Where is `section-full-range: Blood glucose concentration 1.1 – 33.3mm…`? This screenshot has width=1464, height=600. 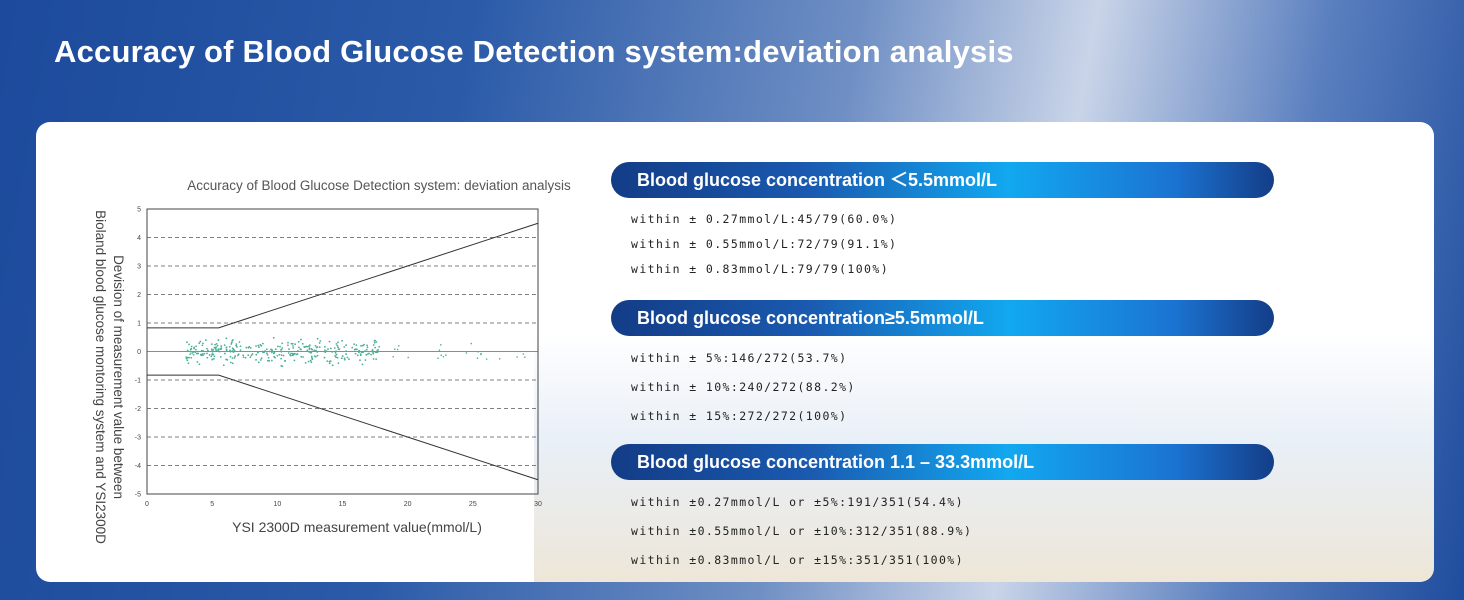
section-full-range: Blood glucose concentration 1.1 – 33.3mm… is located at coordinates (942, 505).